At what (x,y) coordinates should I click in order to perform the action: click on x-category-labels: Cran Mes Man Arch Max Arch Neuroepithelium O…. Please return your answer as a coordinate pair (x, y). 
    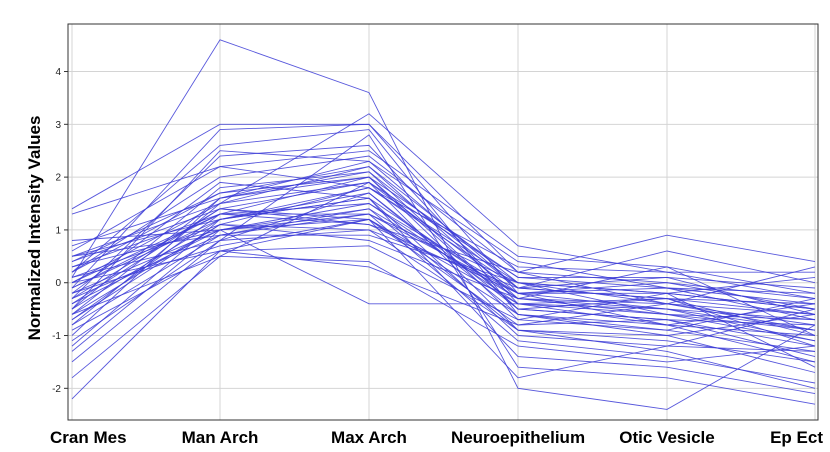
    Looking at the image, I should click on (436, 437).